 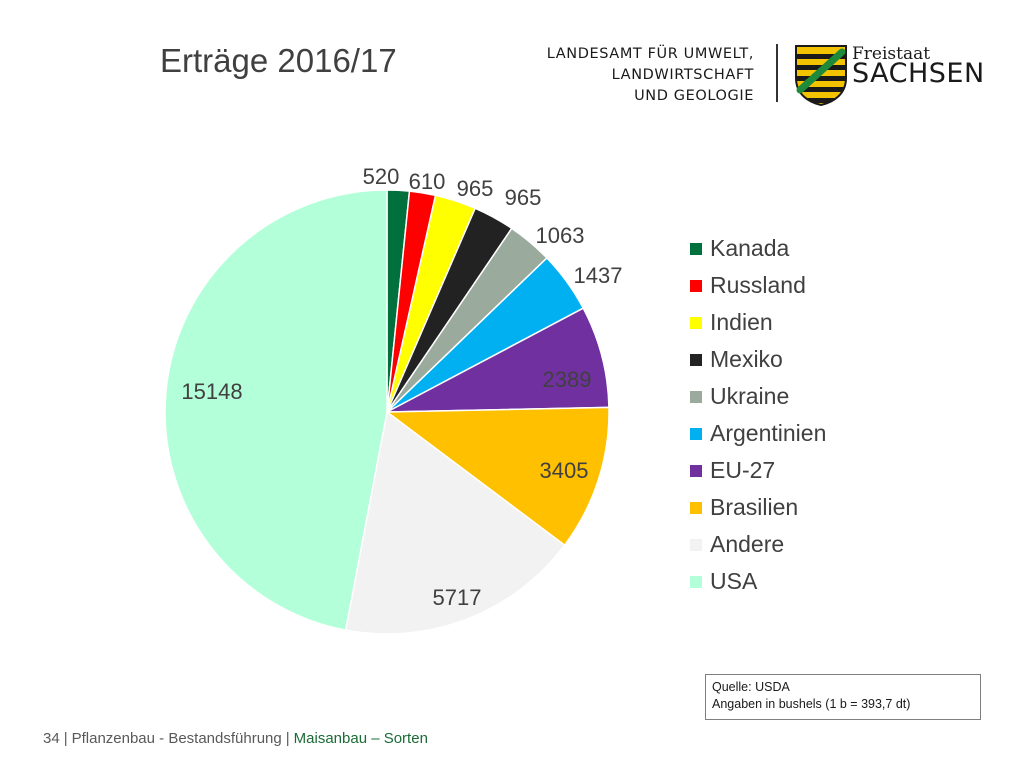 I want to click on legend-label: USA, so click(x=734, y=581).